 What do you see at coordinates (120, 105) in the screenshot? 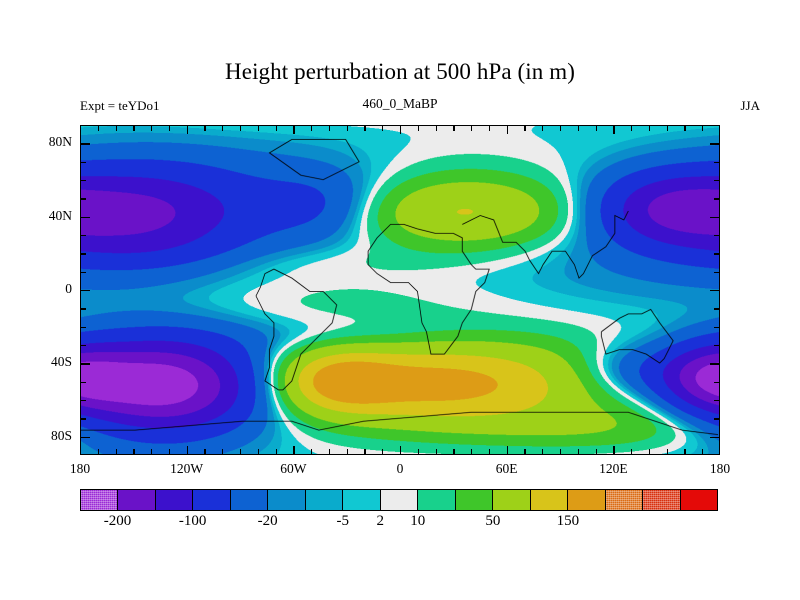
I see `experiment-label: Expt = teYDo1` at bounding box center [120, 105].